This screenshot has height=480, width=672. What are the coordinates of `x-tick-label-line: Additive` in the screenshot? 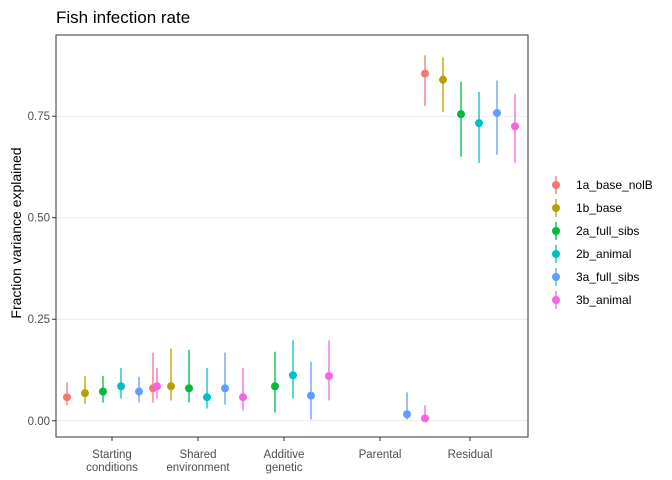 It's located at (284, 455).